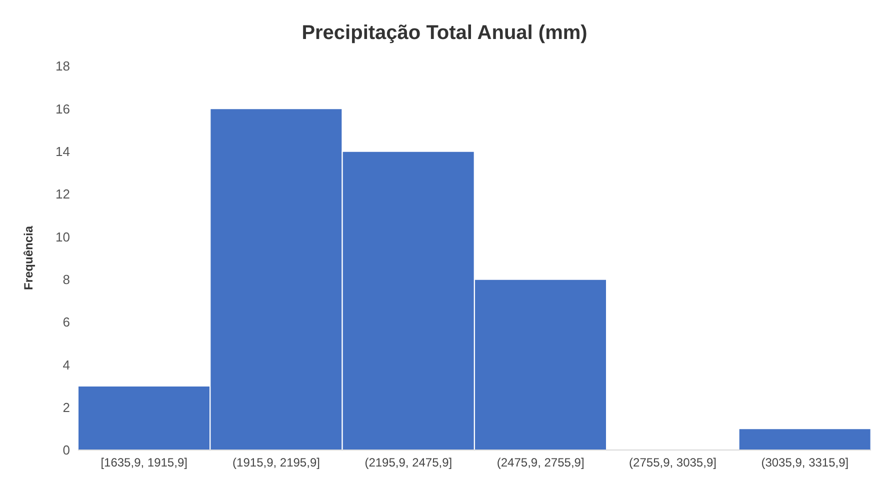 Image resolution: width=889 pixels, height=498 pixels. What do you see at coordinates (805, 463) in the screenshot?
I see `x-tick-label: (3035,9, 3315,9]` at bounding box center [805, 463].